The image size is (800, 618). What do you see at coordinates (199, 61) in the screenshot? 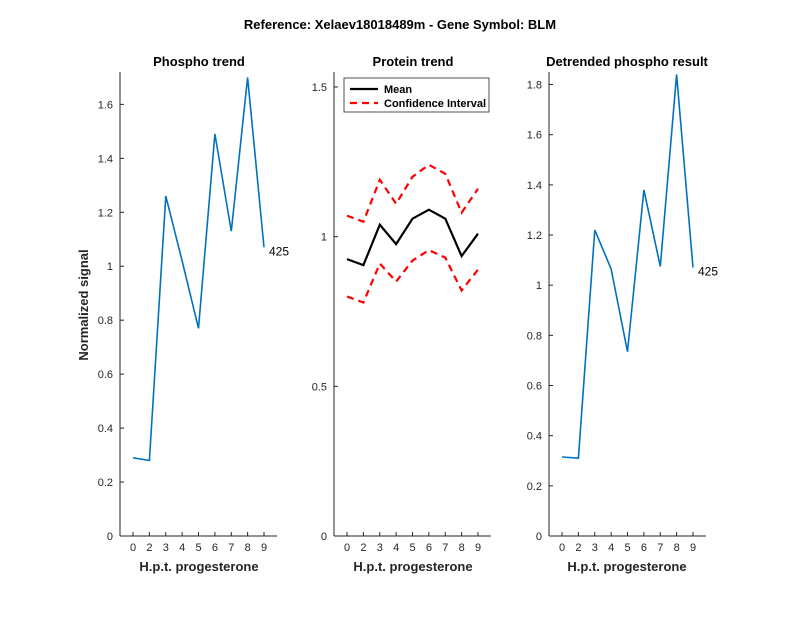
I see `panel-title: Phospho trend` at bounding box center [199, 61].